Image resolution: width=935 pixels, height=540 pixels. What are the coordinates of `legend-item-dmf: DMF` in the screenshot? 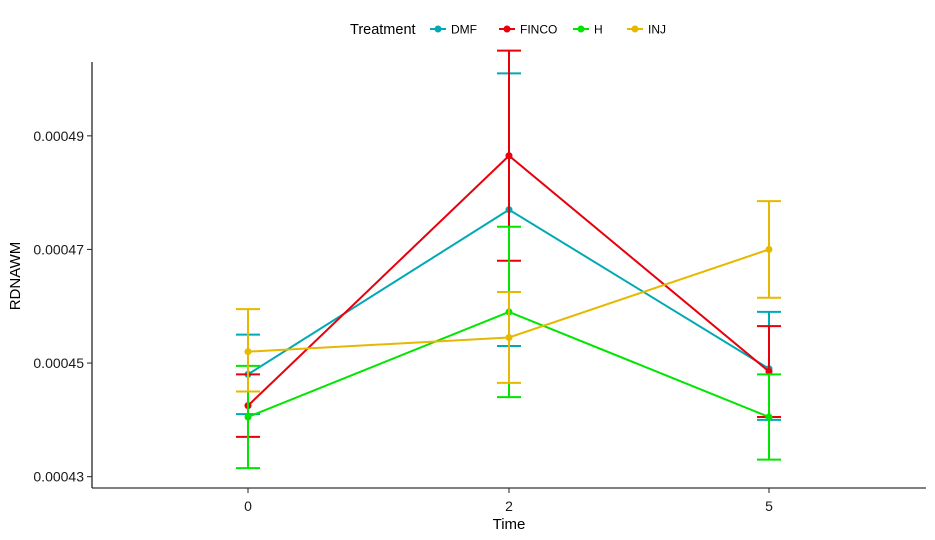 It's located at (453, 30).